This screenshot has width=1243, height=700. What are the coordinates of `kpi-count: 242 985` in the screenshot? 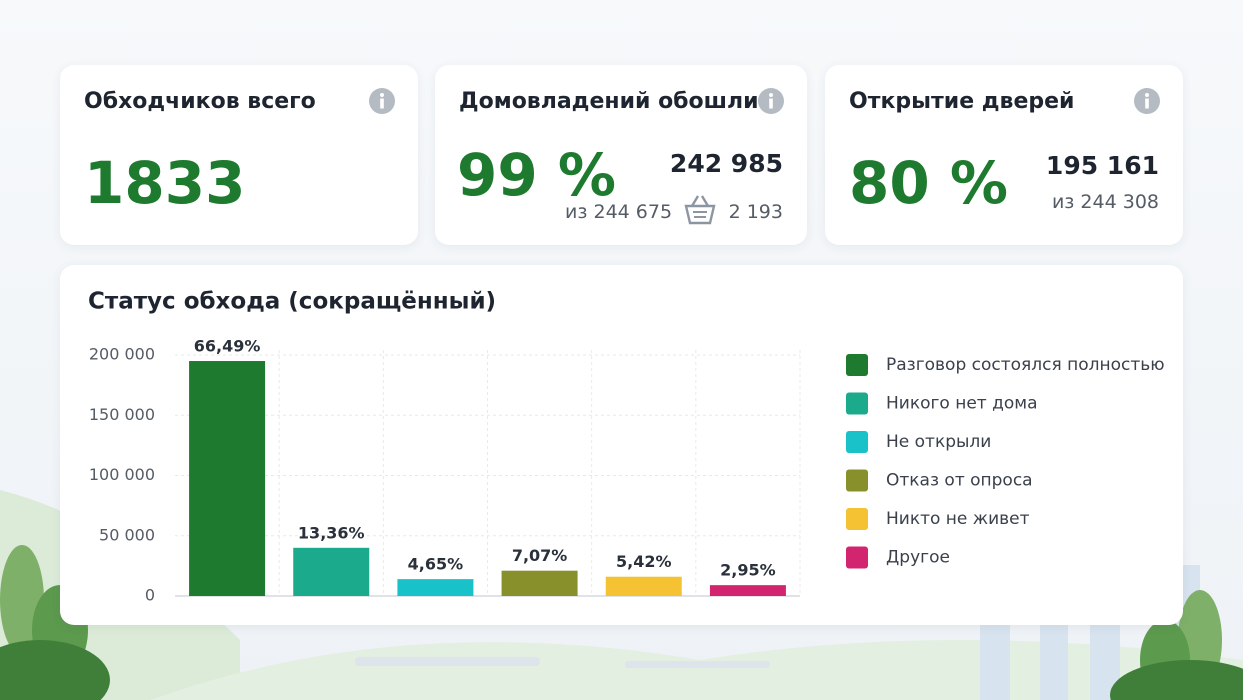 It's located at (726, 163).